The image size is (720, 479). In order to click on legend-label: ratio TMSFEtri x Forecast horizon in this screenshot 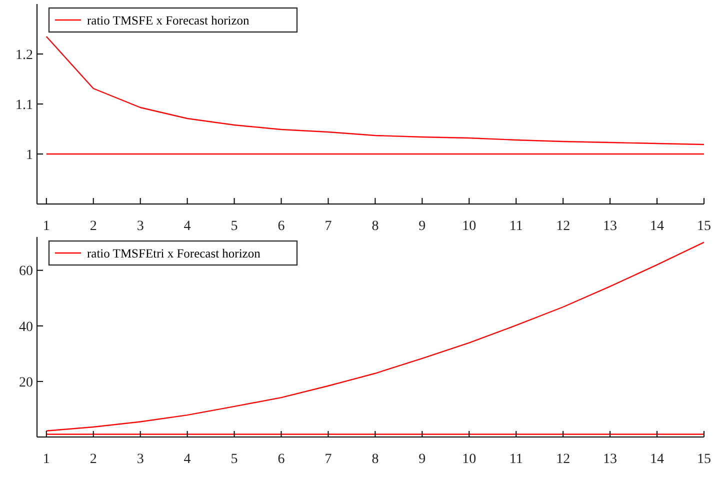, I will do `click(174, 253)`.